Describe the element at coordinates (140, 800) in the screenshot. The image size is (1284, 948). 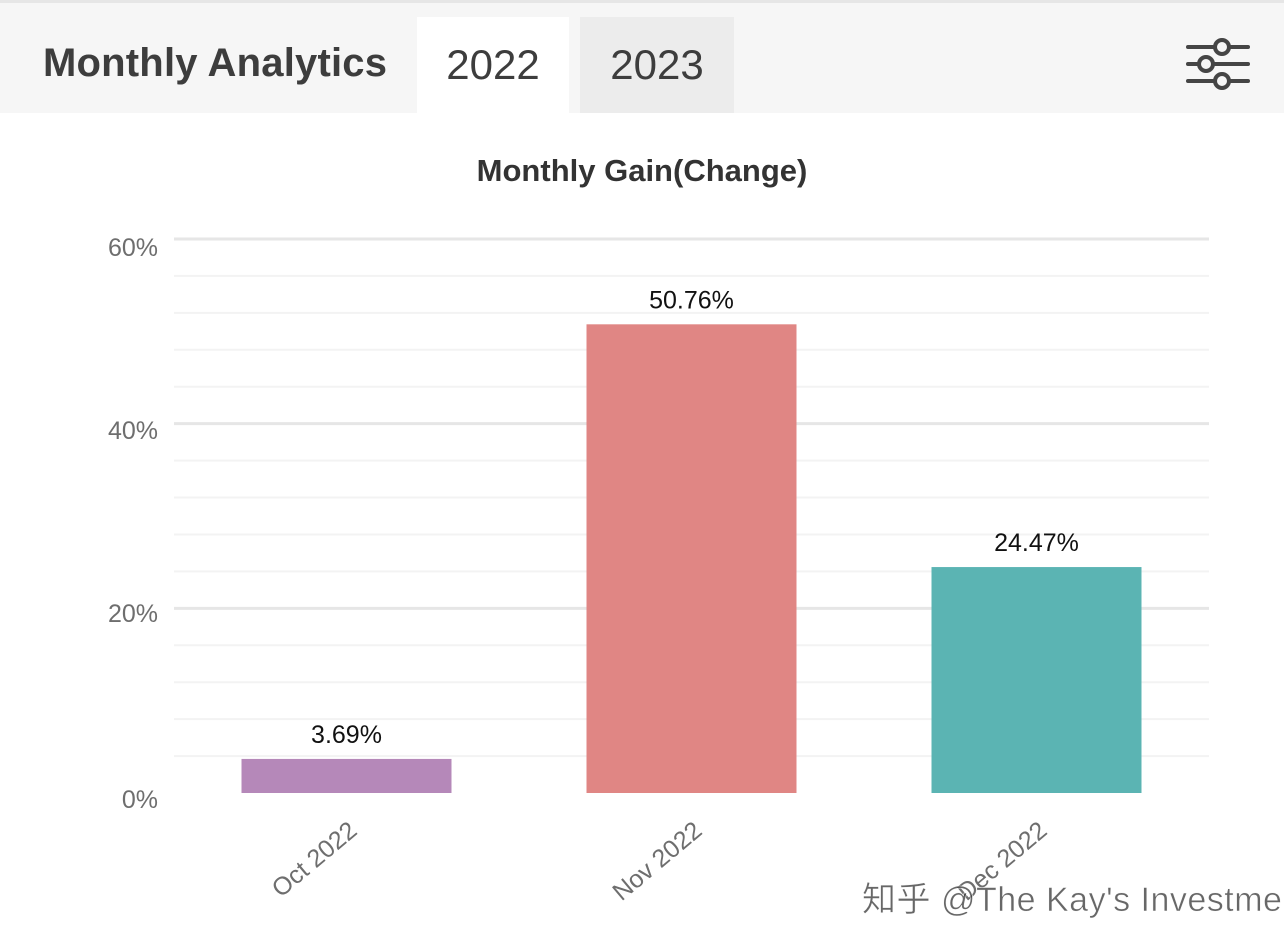
I see `y-tick-label: 0%` at that location.